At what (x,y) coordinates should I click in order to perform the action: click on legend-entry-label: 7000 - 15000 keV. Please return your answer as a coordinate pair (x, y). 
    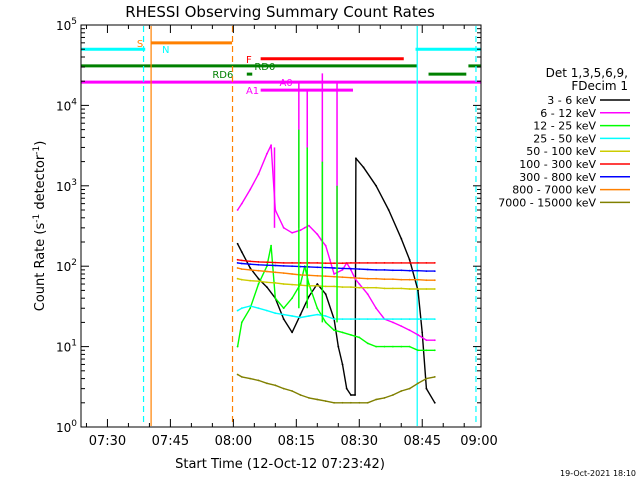
    Looking at the image, I should click on (547, 202).